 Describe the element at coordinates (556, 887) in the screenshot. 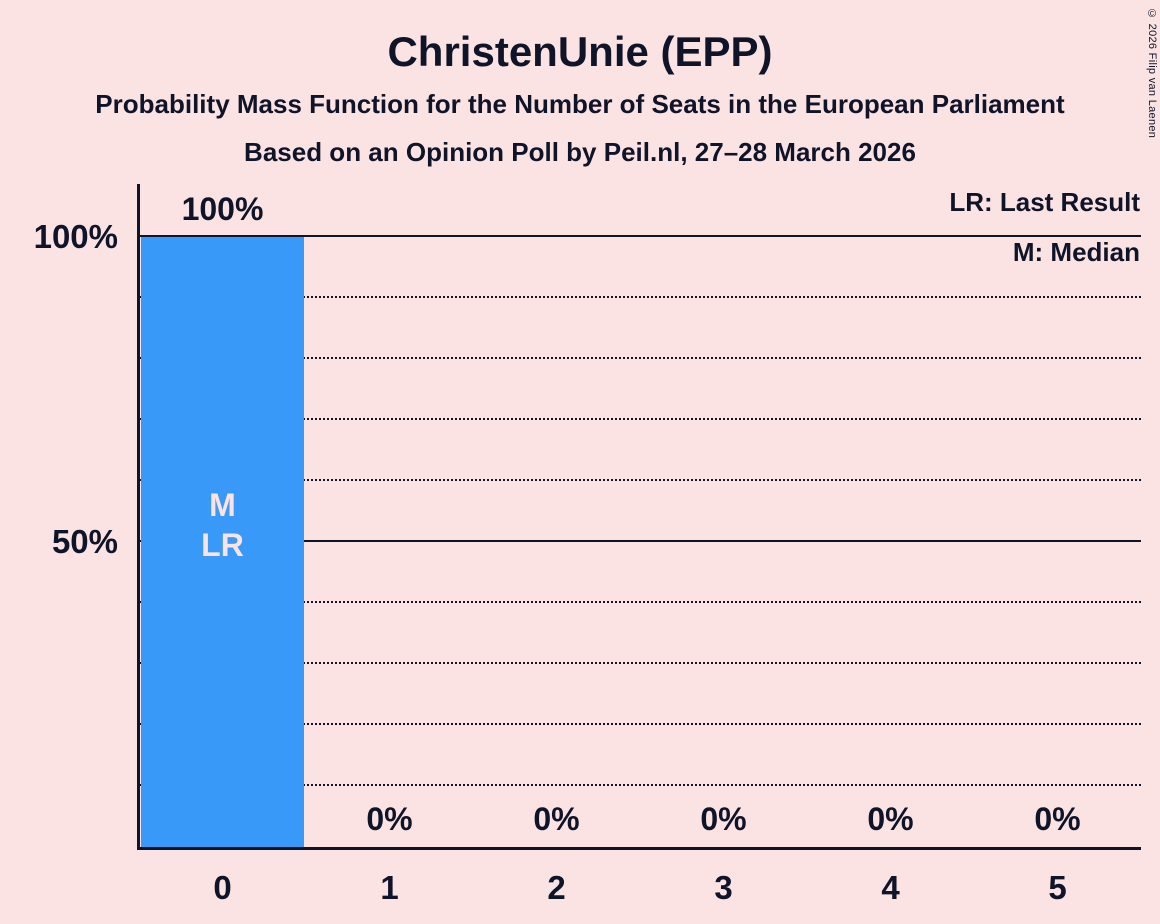

I see `x-tick-2: 2` at that location.